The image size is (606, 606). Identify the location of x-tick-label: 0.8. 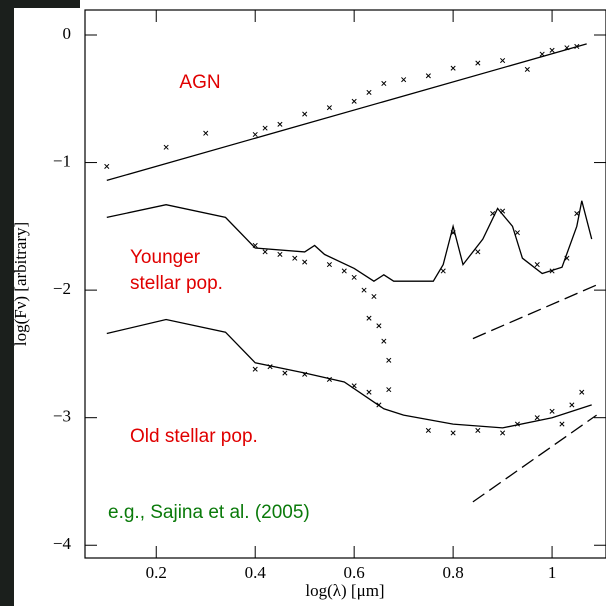
(452, 572).